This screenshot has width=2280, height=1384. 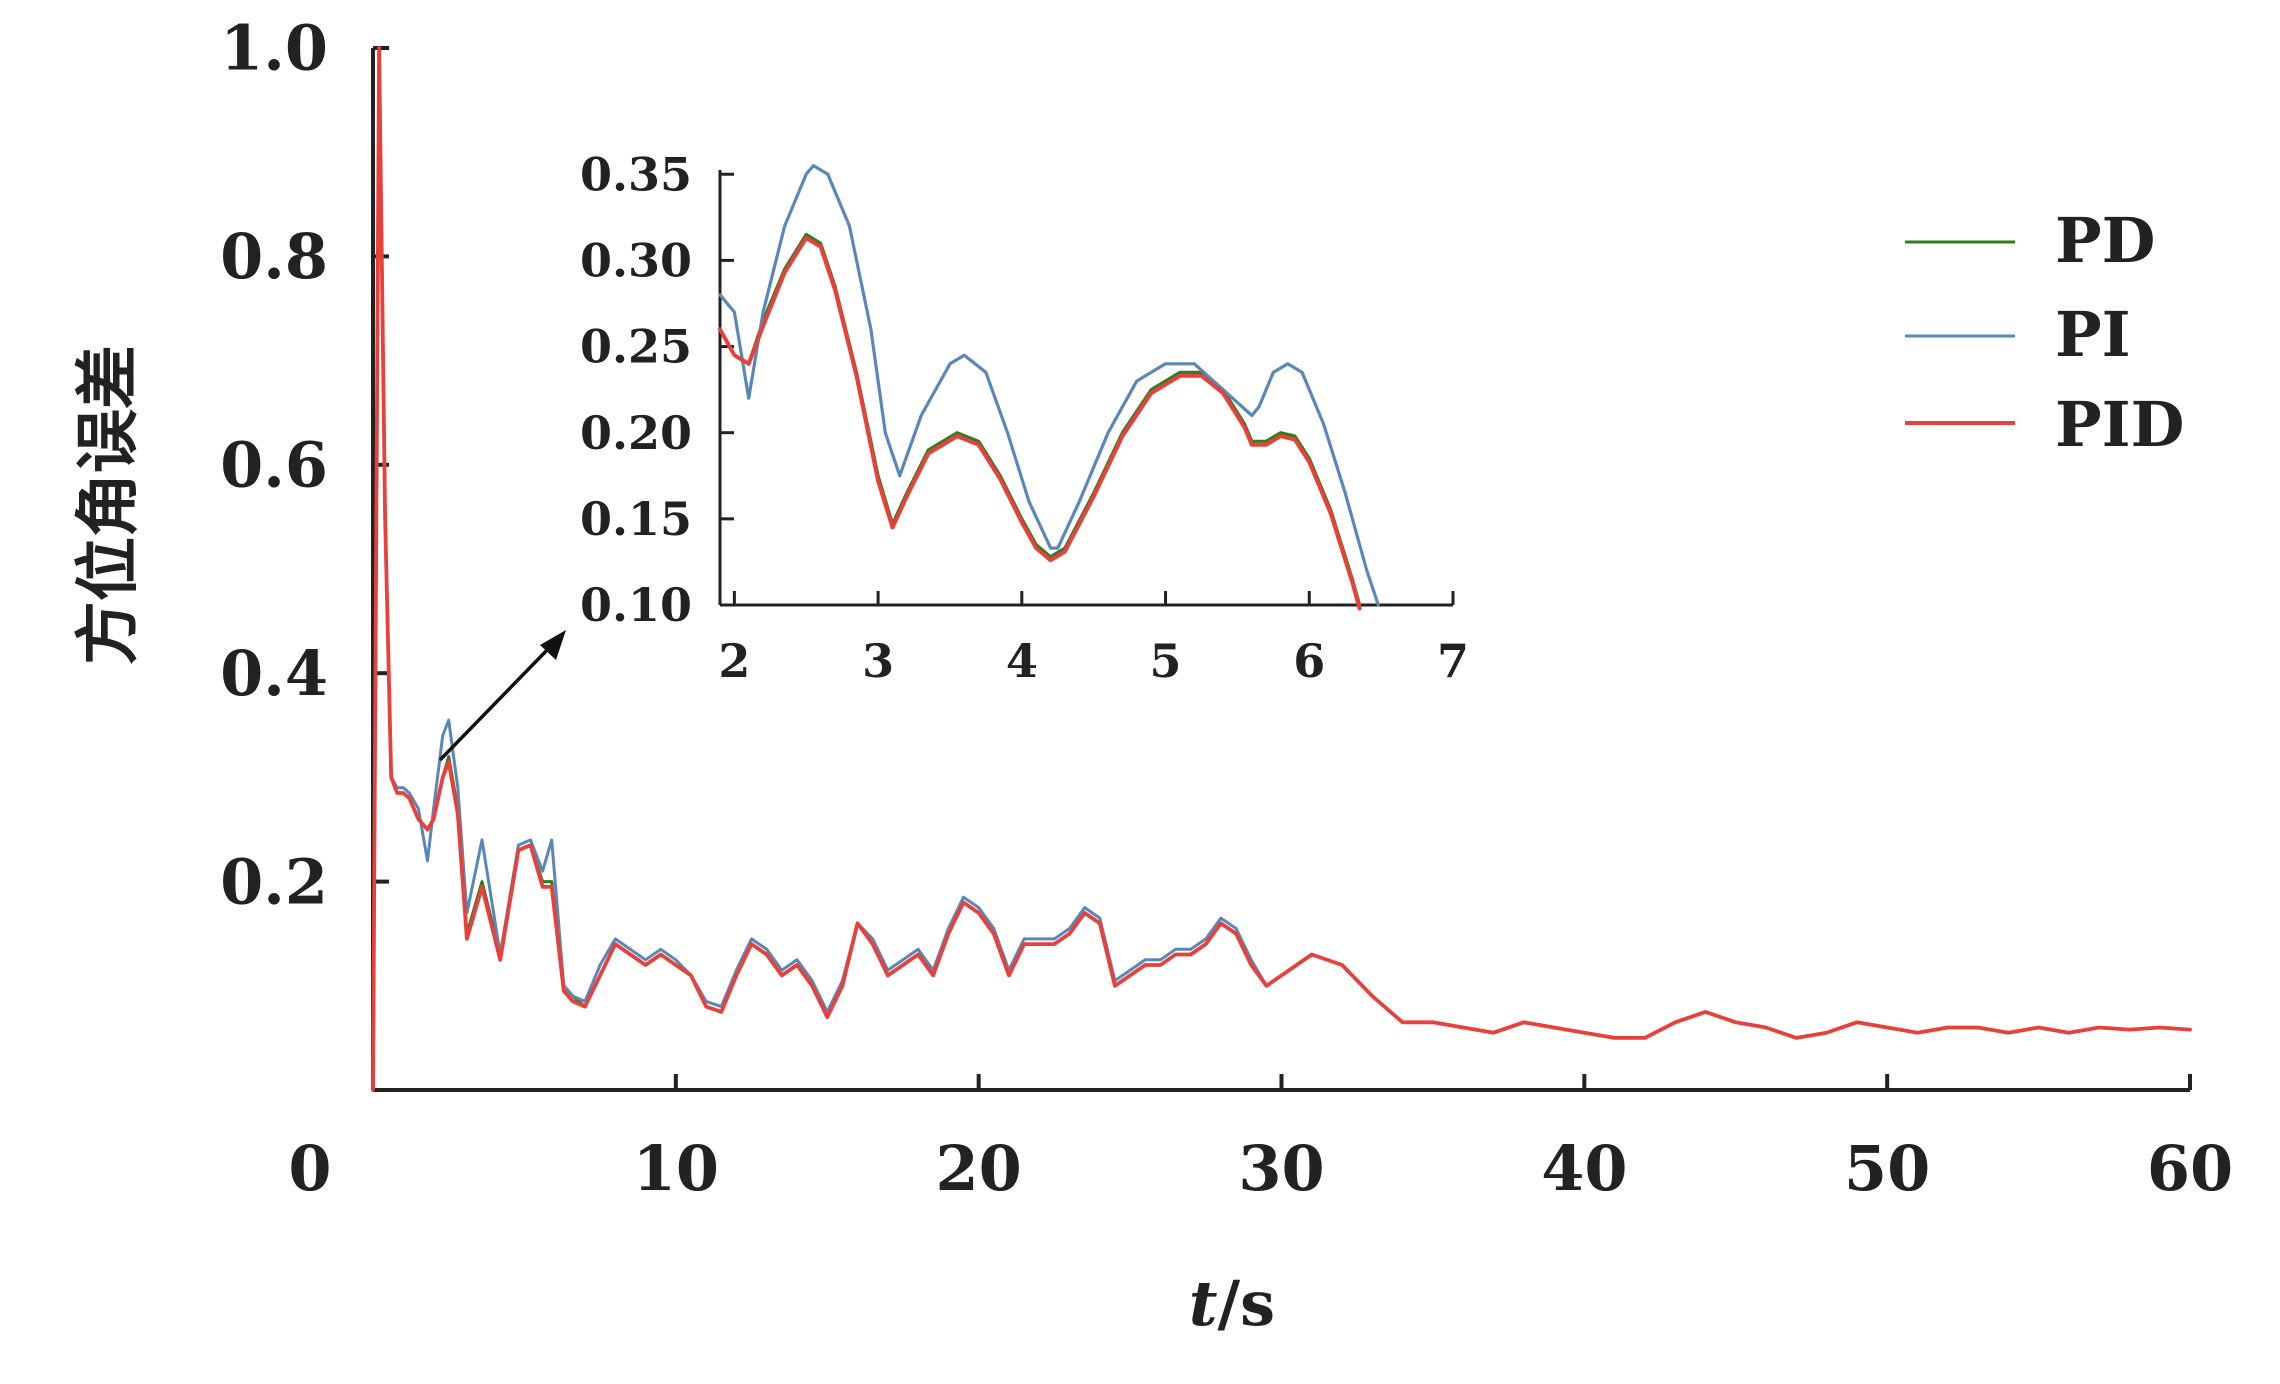 What do you see at coordinates (734, 661) in the screenshot?
I see `inset-x-tick-label: 2` at bounding box center [734, 661].